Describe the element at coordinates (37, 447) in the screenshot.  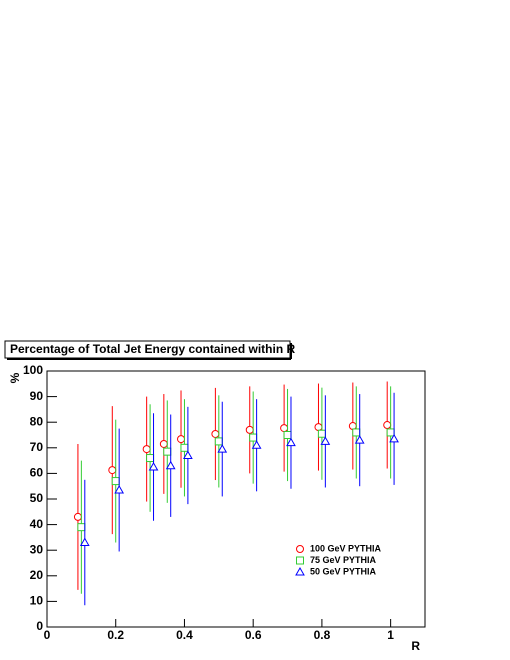
I see `y-tick-label: 70` at that location.